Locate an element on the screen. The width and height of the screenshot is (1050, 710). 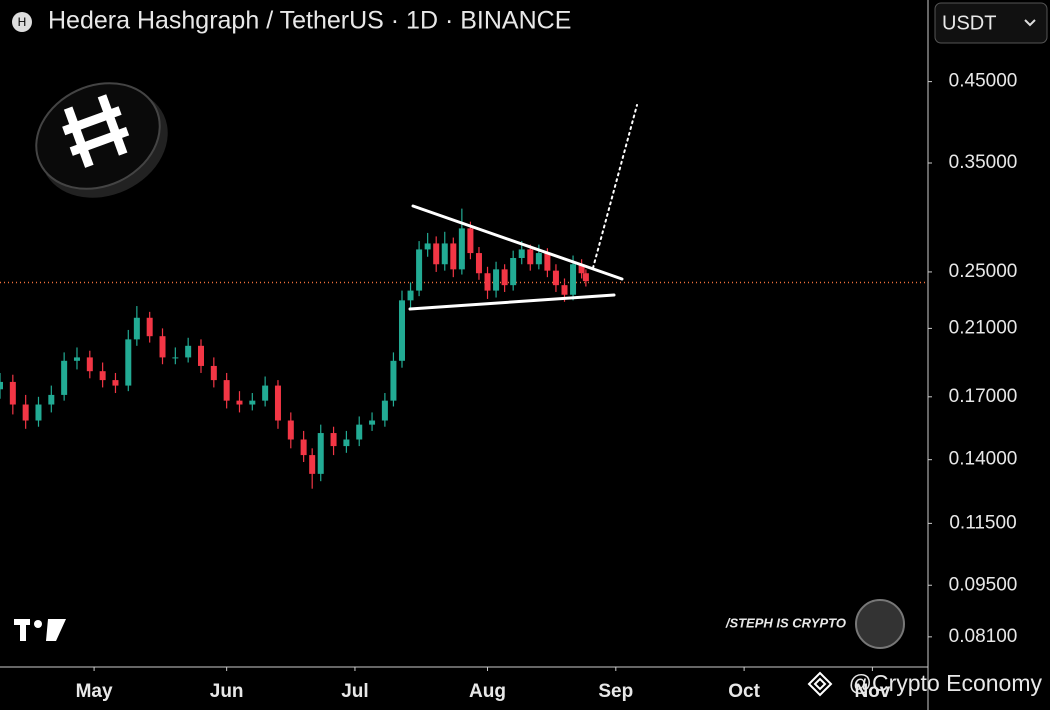
y-tick-label: 0.17000 is located at coordinates (983, 396).